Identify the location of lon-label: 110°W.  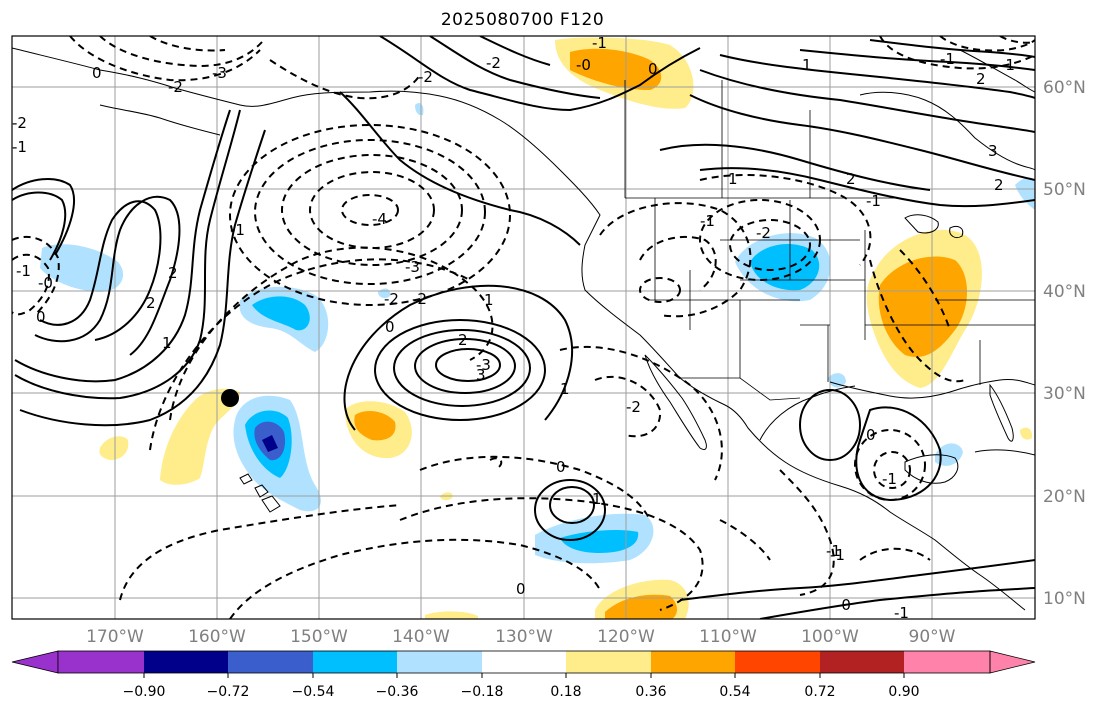
(728, 637).